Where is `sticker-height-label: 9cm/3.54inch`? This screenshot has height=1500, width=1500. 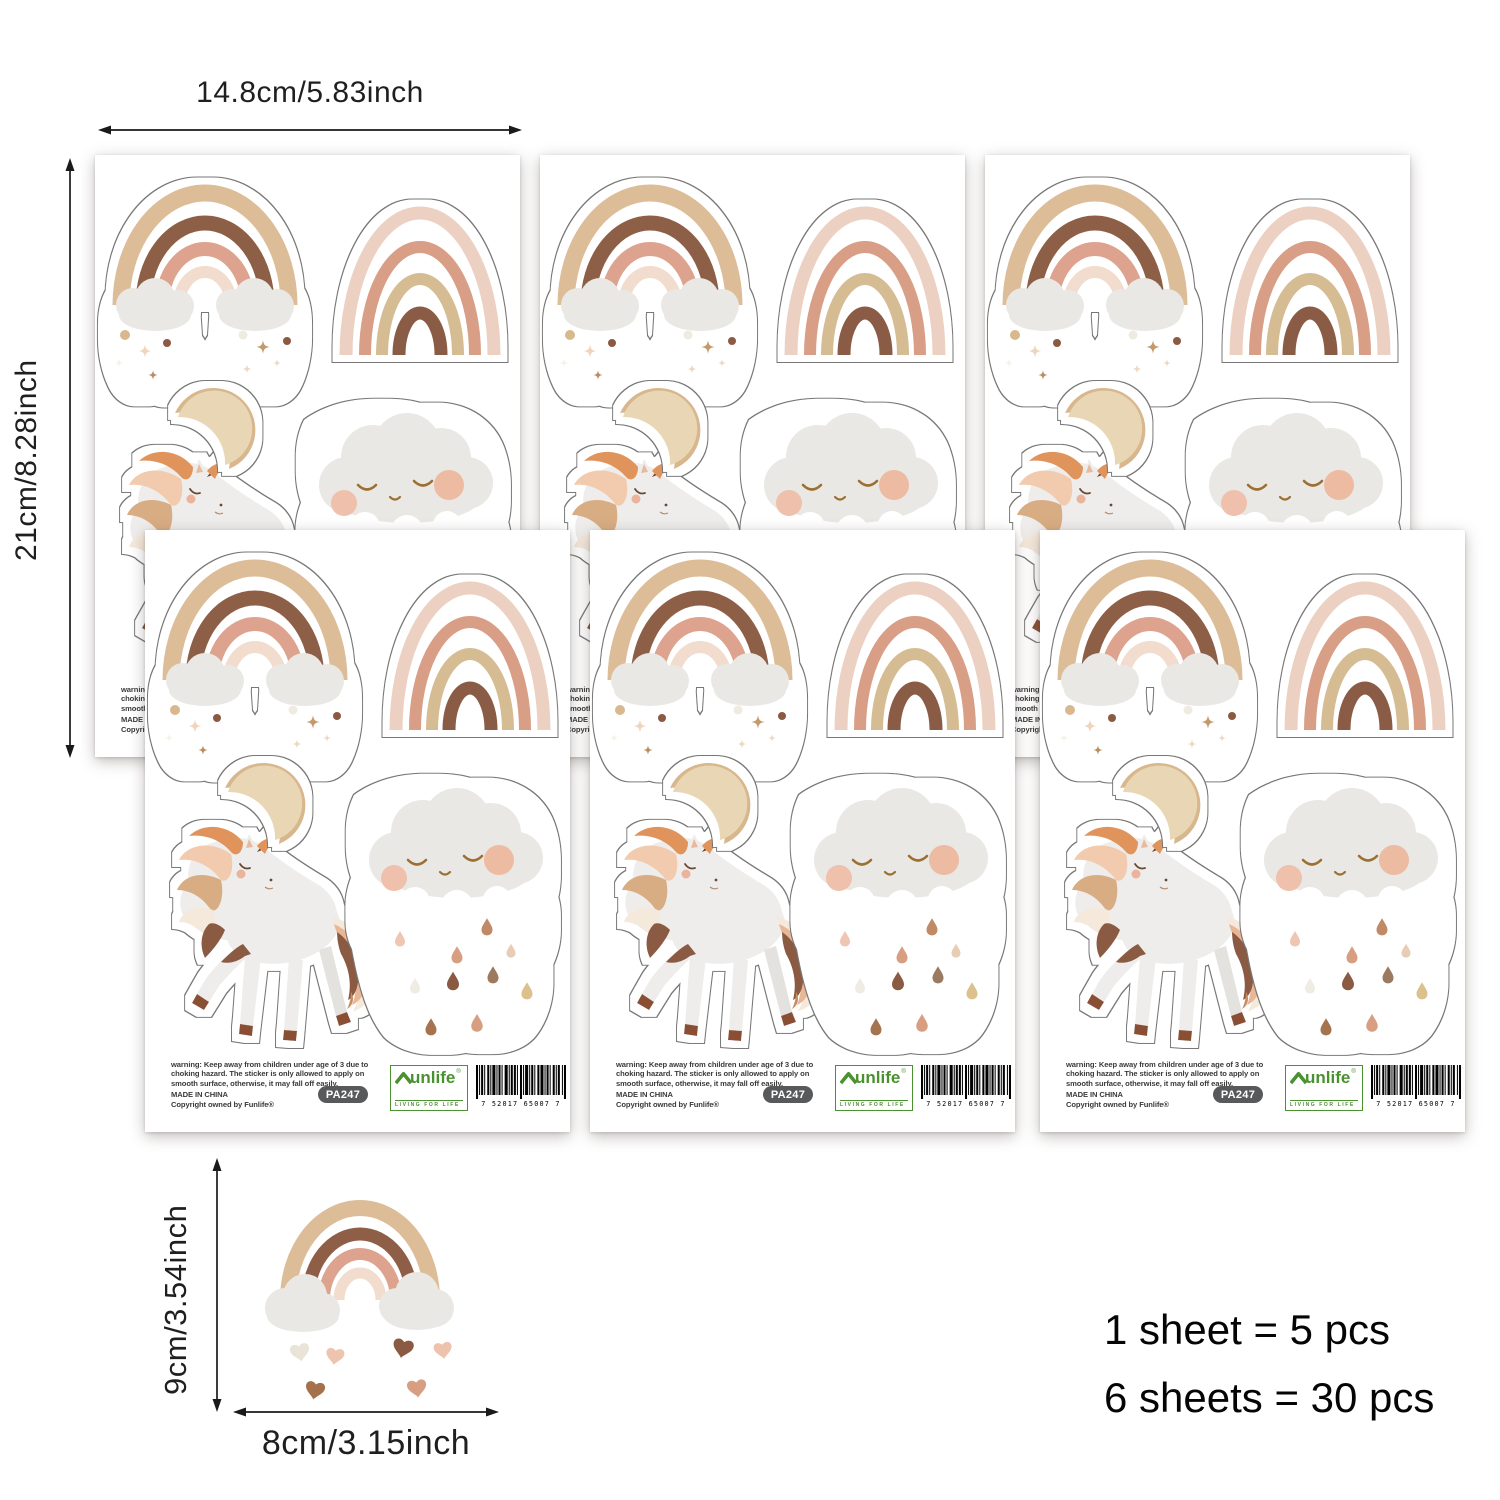 sticker-height-label: 9cm/3.54inch is located at coordinates (175, 1300).